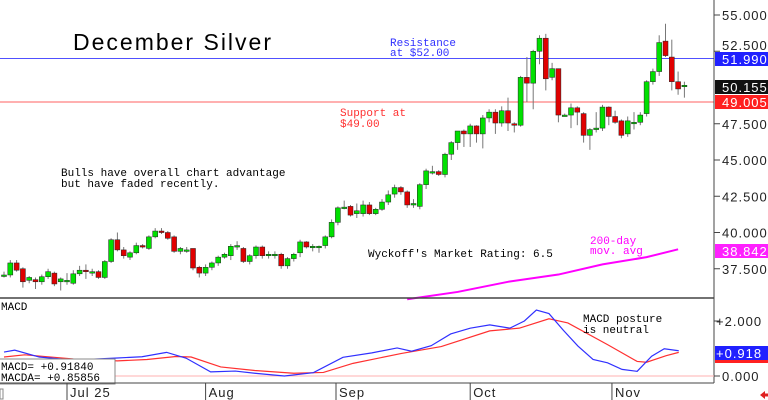  I want to click on support-axis-label: 49.005, so click(745, 102).